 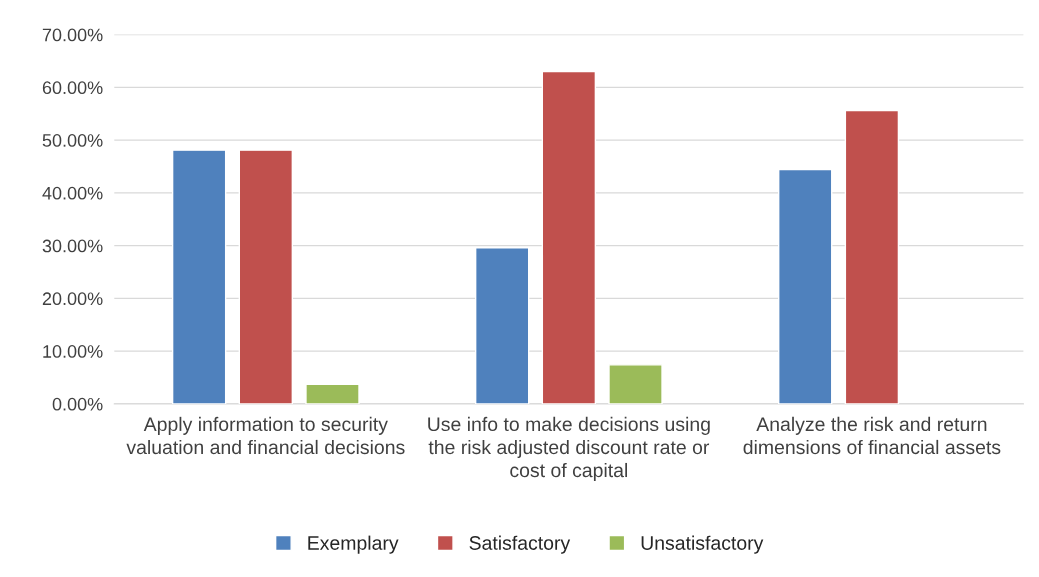 What do you see at coordinates (73, 351) in the screenshot?
I see `y-tick-label: 10.00%` at bounding box center [73, 351].